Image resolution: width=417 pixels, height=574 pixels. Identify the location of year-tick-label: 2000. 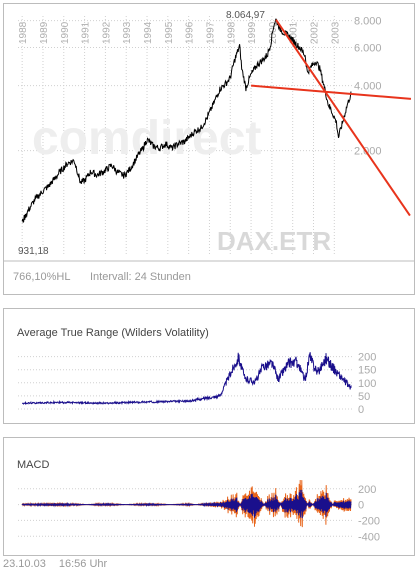
(273, 32).